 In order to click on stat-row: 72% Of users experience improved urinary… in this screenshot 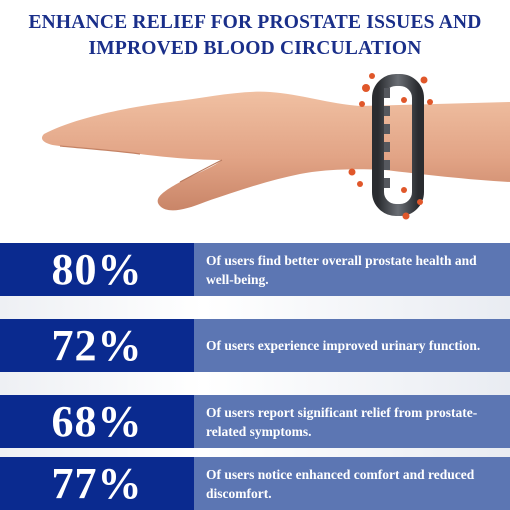, I will do `click(255, 345)`.